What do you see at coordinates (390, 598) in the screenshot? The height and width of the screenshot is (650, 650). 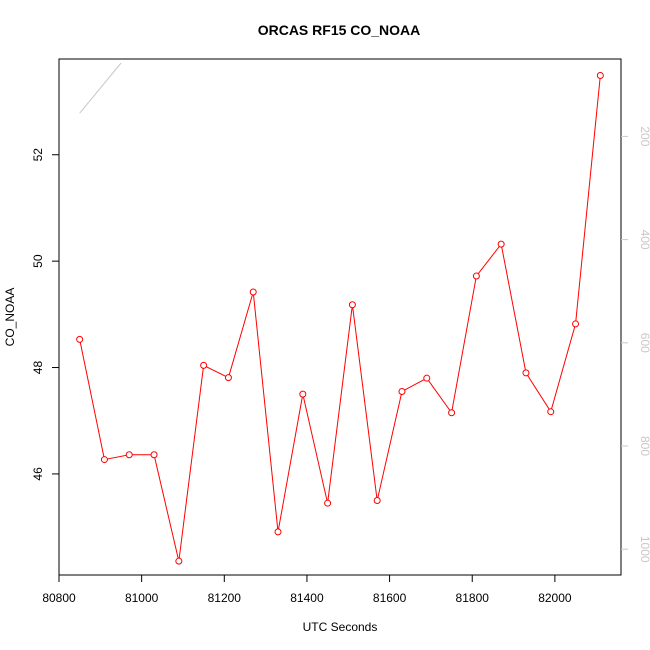 I see `x-tick-label: 81600` at bounding box center [390, 598].